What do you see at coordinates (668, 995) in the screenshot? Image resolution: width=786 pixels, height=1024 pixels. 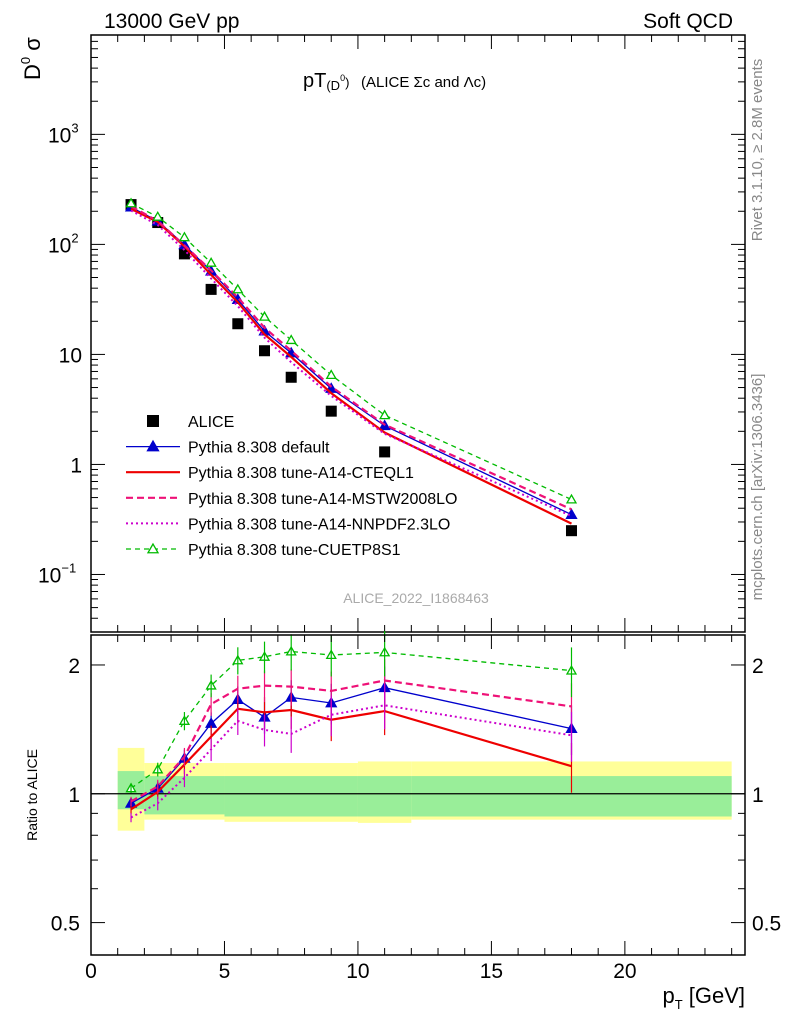 I see `xlabel-main: p` at bounding box center [668, 995].